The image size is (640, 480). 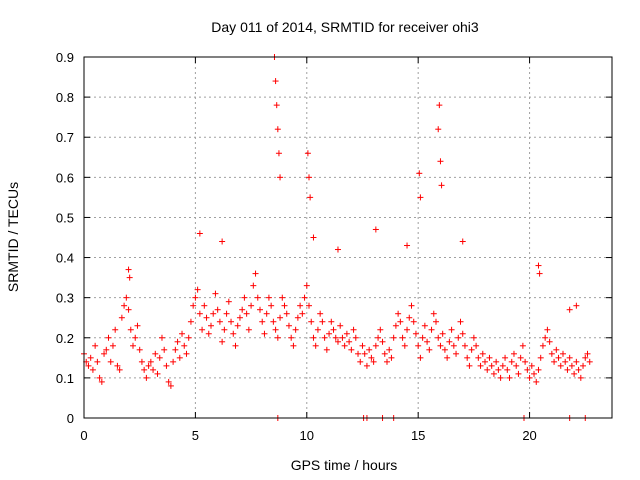 What do you see at coordinates (307, 435) in the screenshot?
I see `x-tick-label: 10` at bounding box center [307, 435].